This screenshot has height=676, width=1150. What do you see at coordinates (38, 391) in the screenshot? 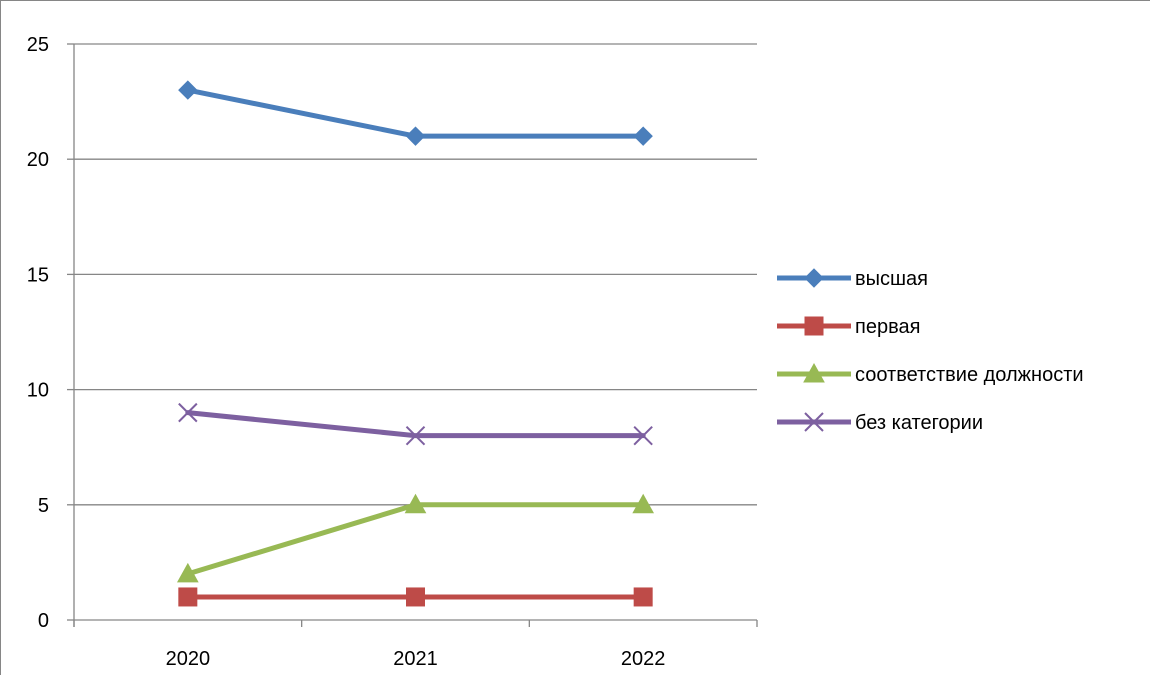
I see `y-tick-label: 10` at bounding box center [38, 391].